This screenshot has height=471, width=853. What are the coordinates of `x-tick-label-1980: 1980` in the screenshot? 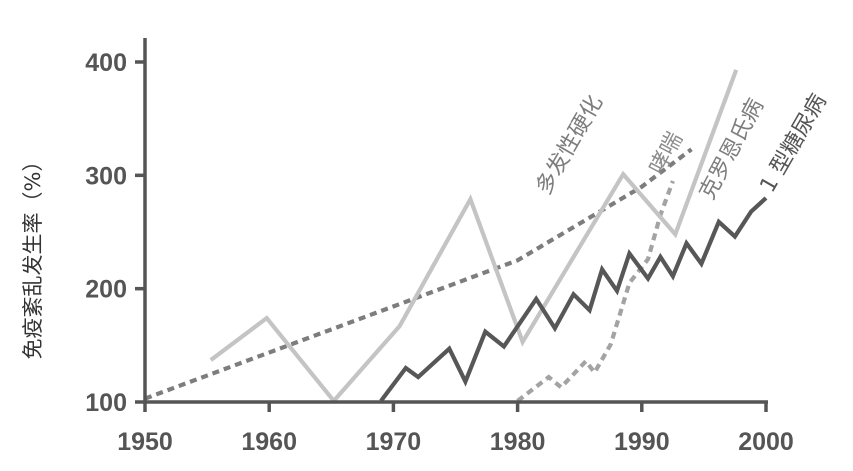 It's located at (518, 442).